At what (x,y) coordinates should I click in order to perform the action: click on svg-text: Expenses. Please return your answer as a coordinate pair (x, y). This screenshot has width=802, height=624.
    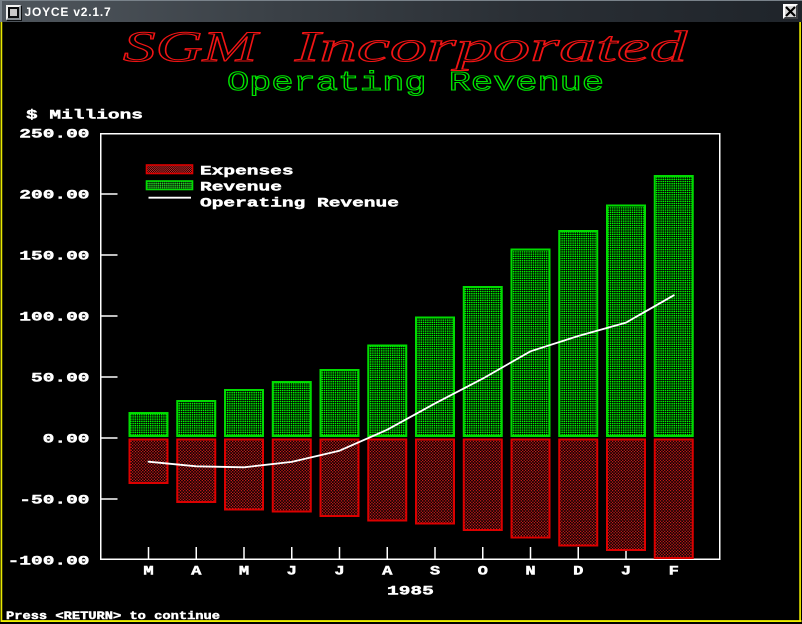
    Looking at the image, I should click on (247, 171).